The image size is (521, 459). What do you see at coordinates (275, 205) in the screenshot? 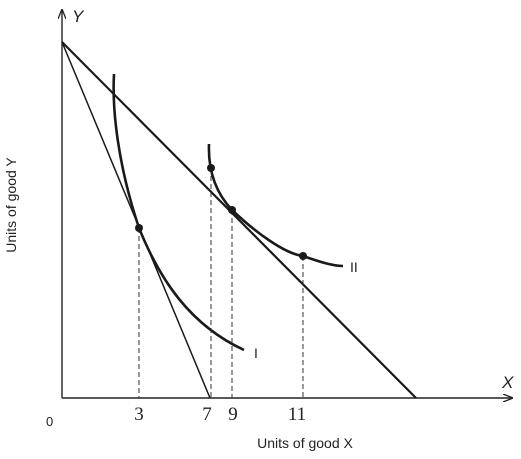
I see `indifference-curve-ii` at bounding box center [275, 205].